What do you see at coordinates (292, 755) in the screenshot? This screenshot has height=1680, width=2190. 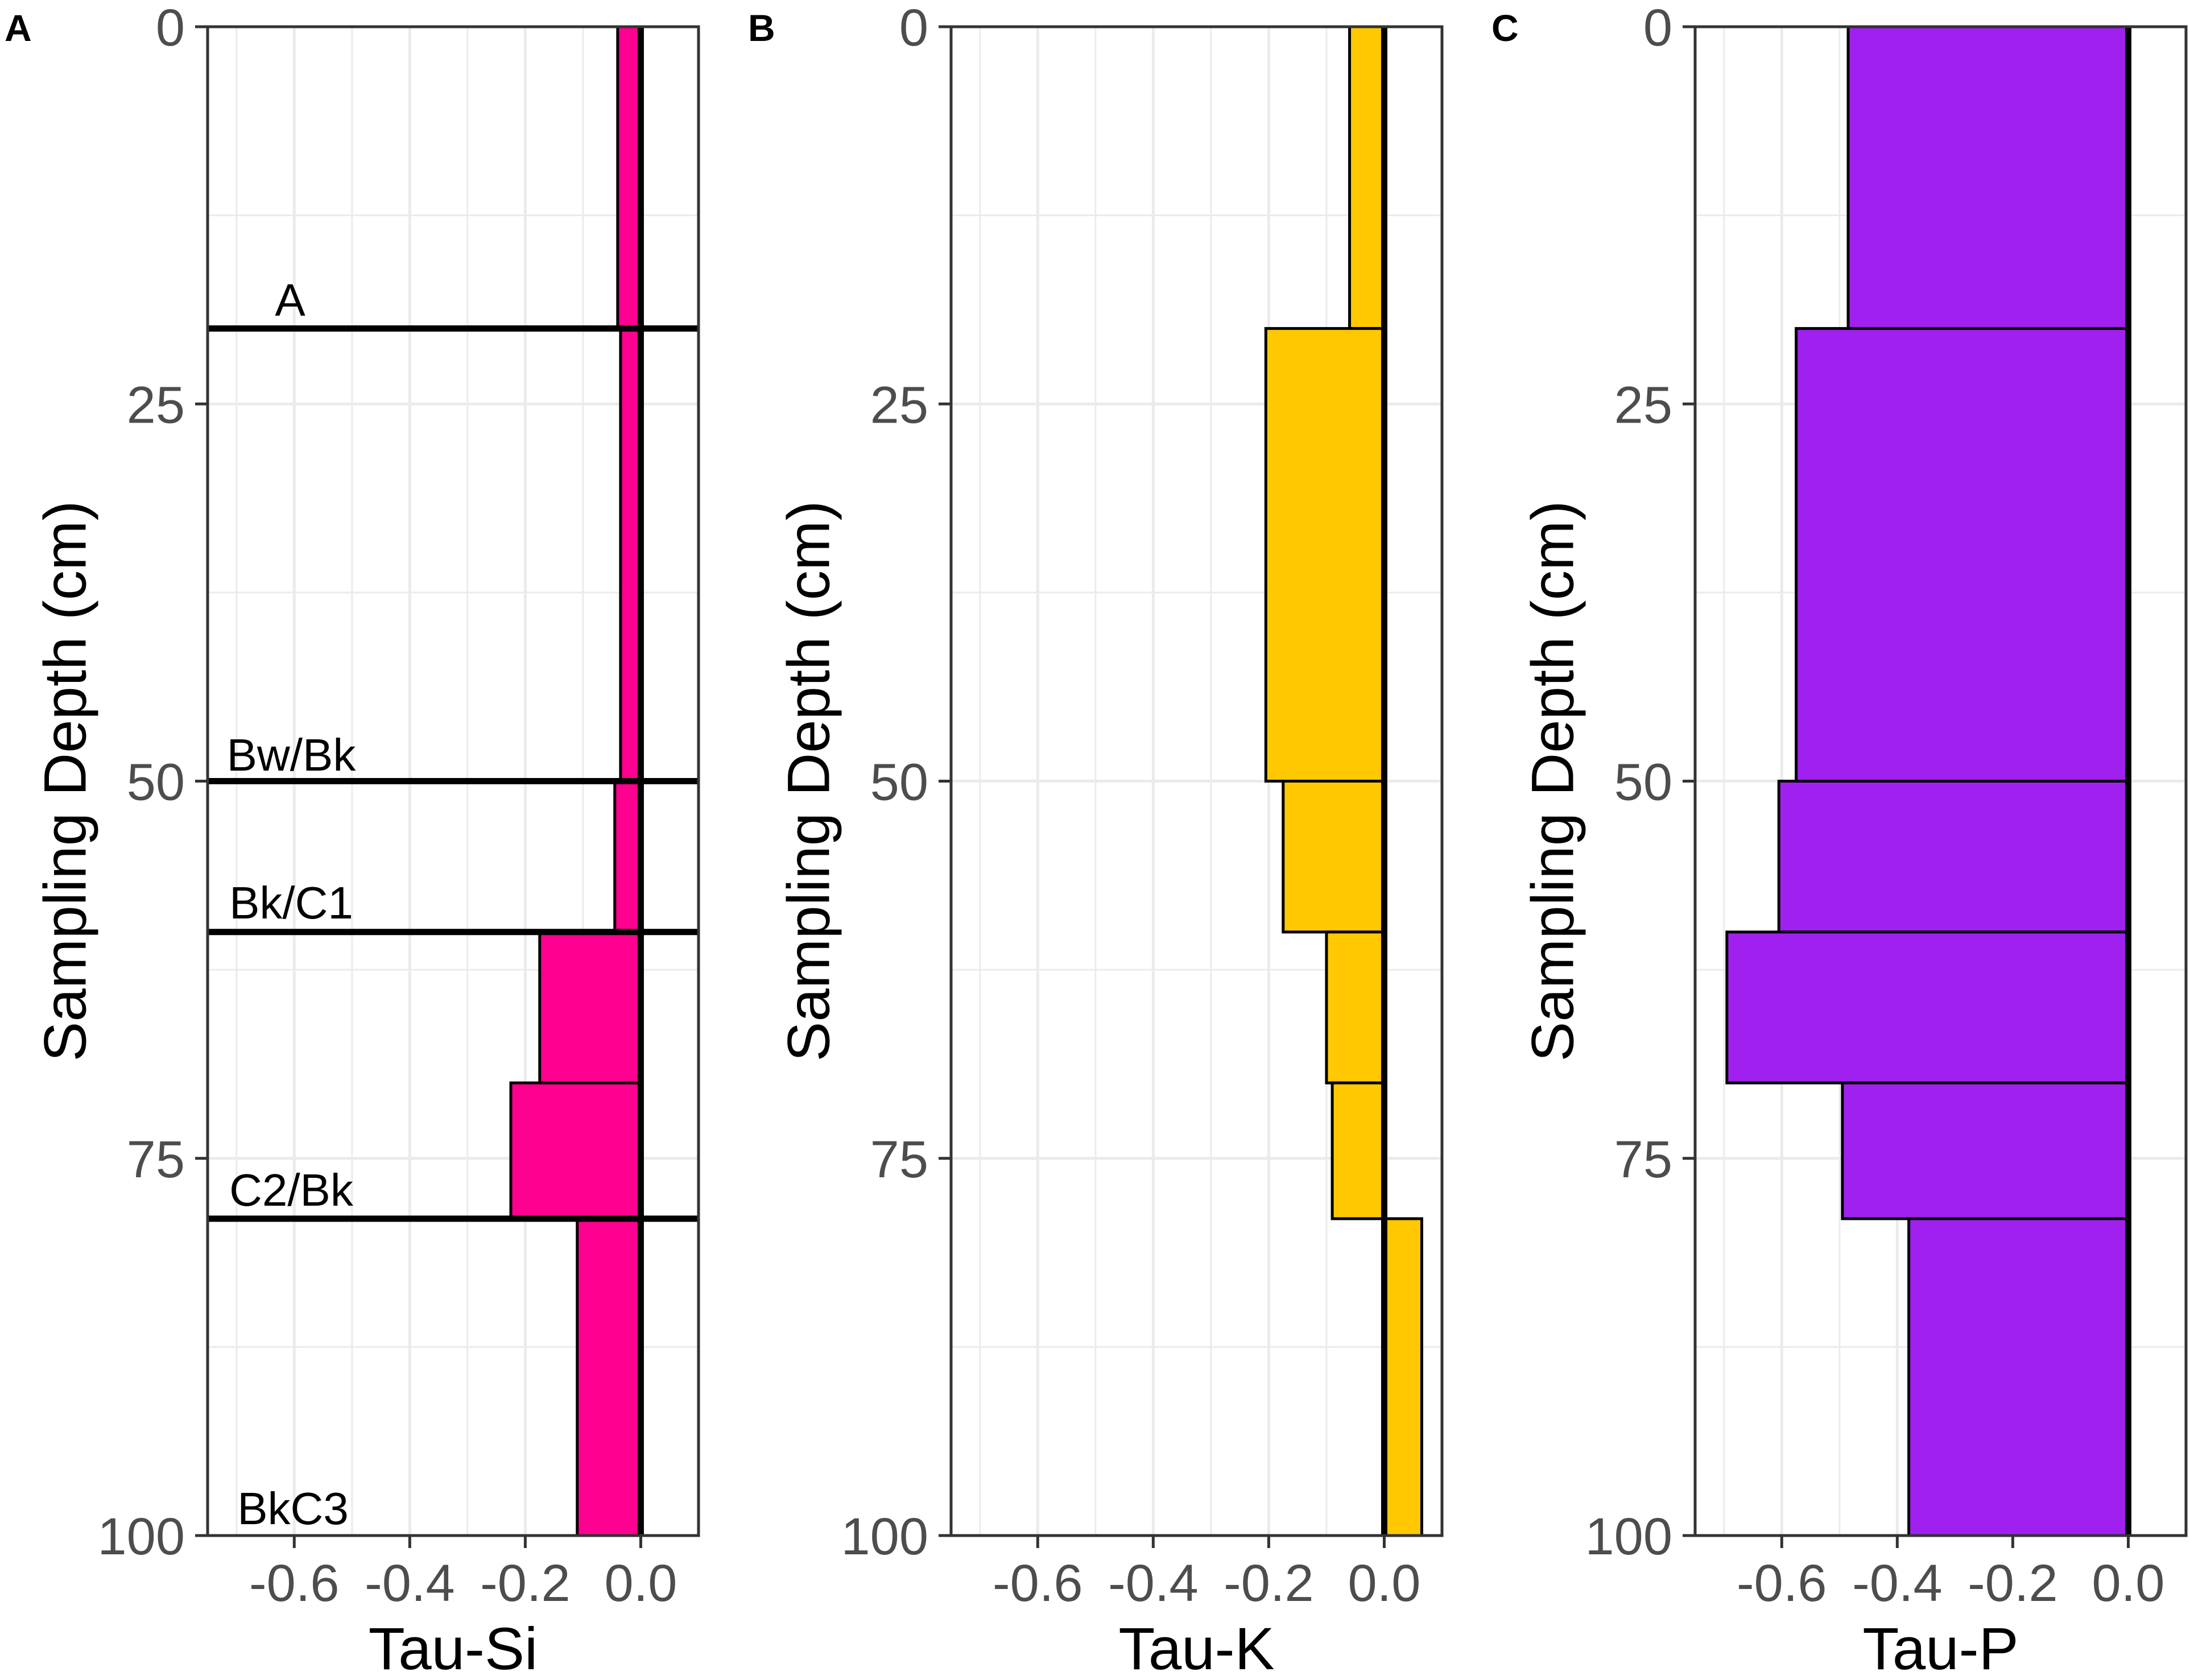 I see `horizon-label: Bw/Bk` at bounding box center [292, 755].